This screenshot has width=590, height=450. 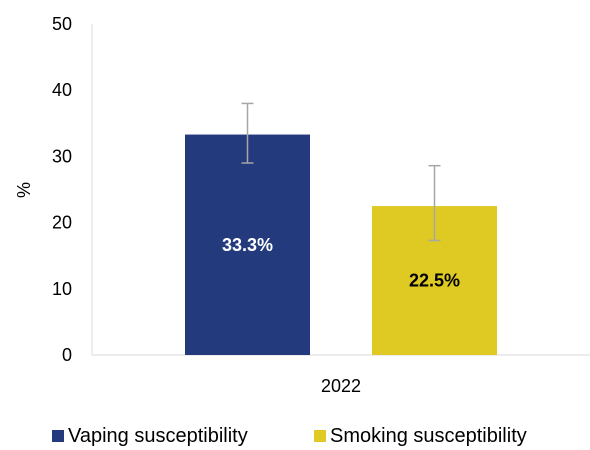 I want to click on data-label: 33.3%, so click(x=247, y=245).